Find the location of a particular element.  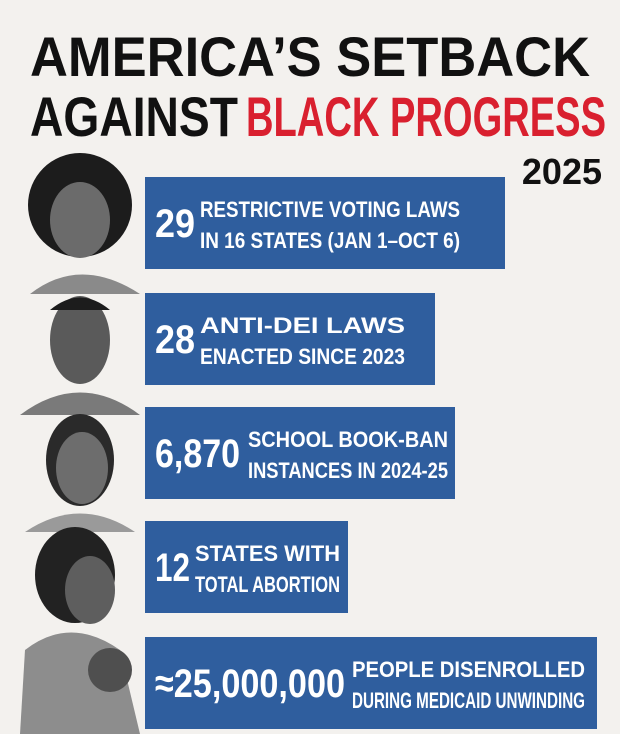

stat-number: ≈25,000,000 is located at coordinates (250, 684).